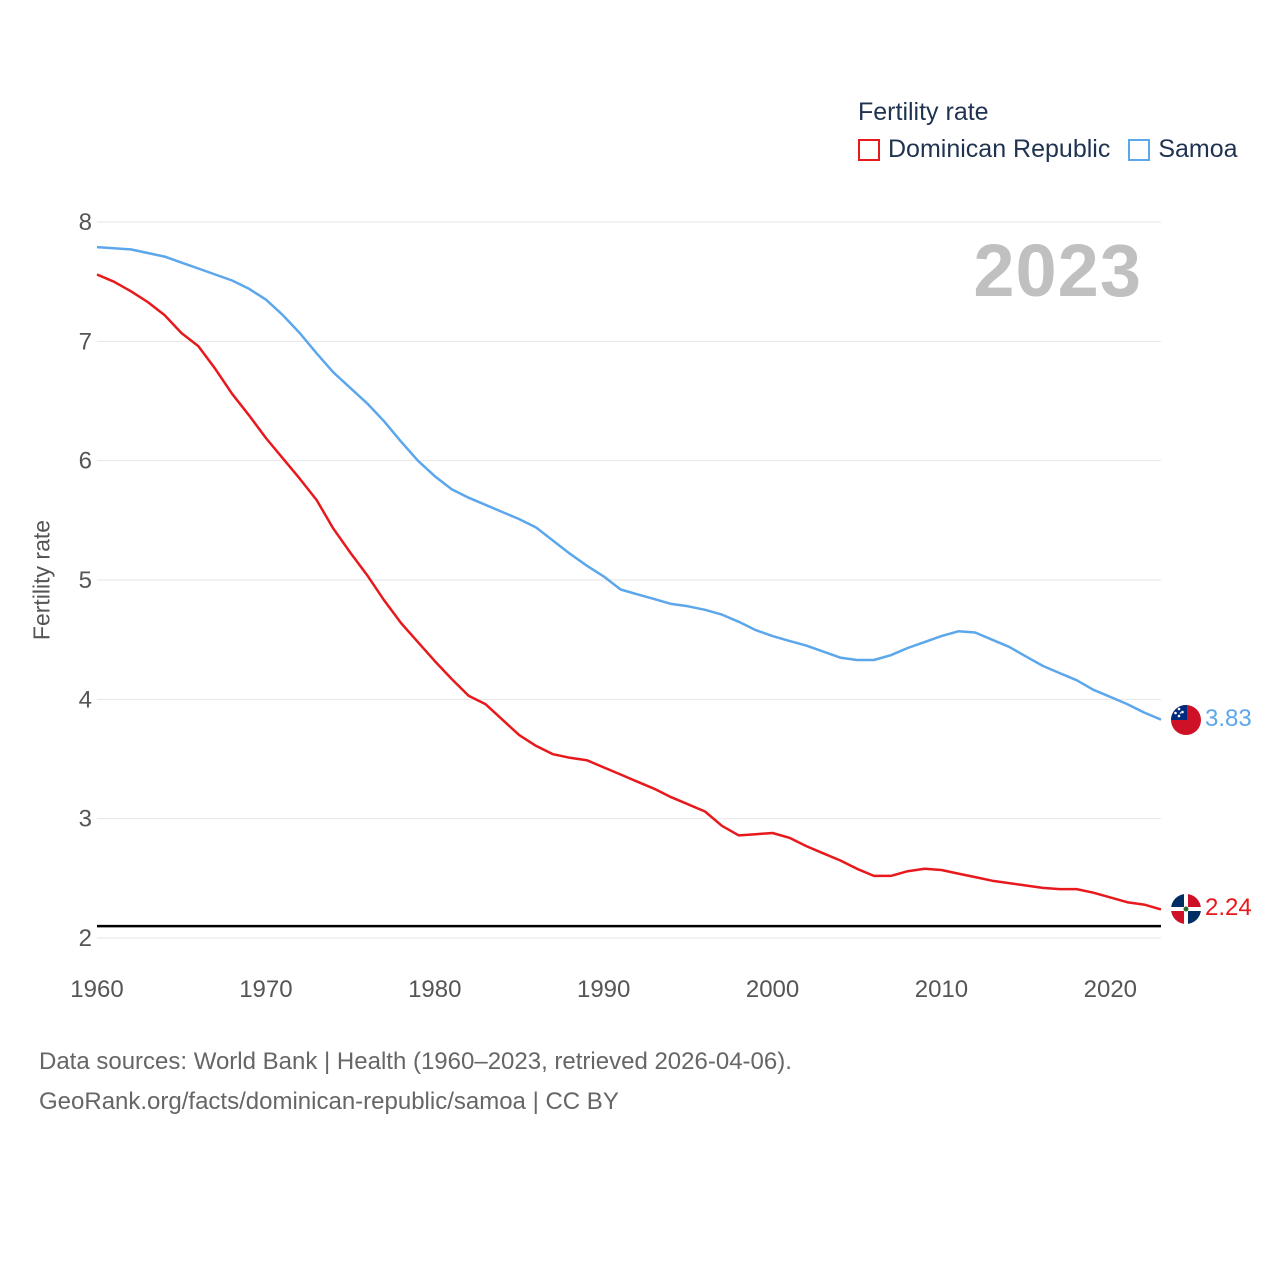 This screenshot has height=1280, width=1280. I want to click on x-axis-ticks: 1960 1970 1980 1990 2000 2010 2020, so click(603, 989).